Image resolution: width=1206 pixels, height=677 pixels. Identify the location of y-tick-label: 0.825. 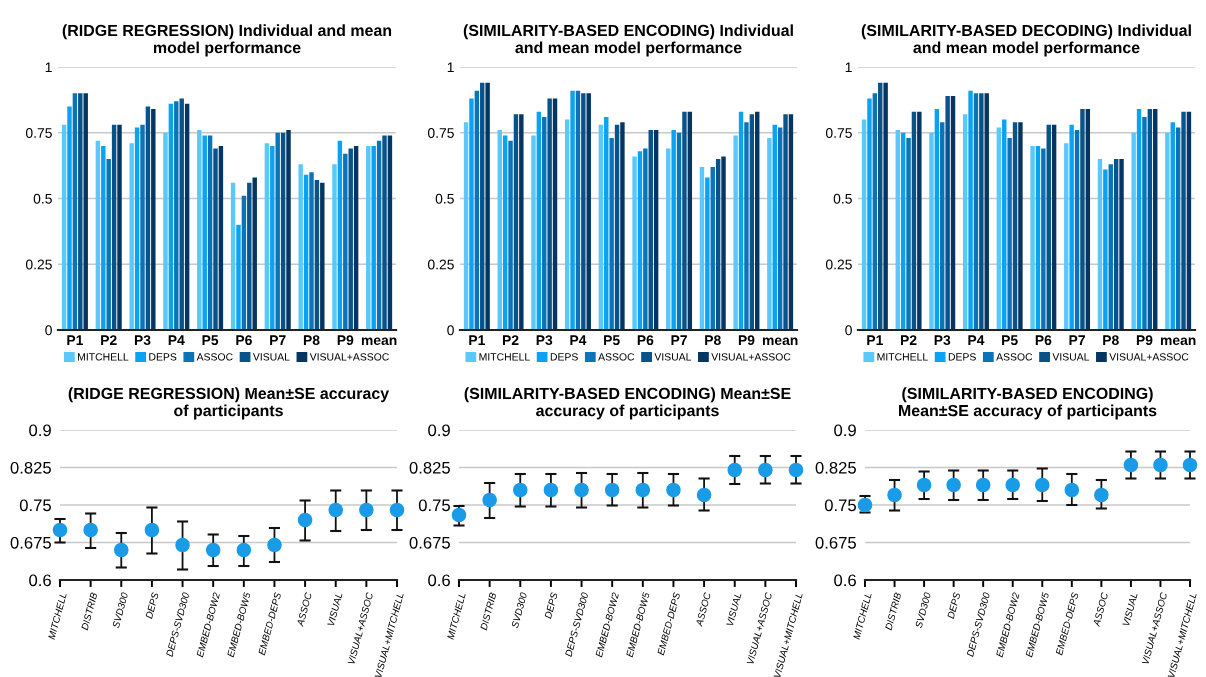
(30, 467).